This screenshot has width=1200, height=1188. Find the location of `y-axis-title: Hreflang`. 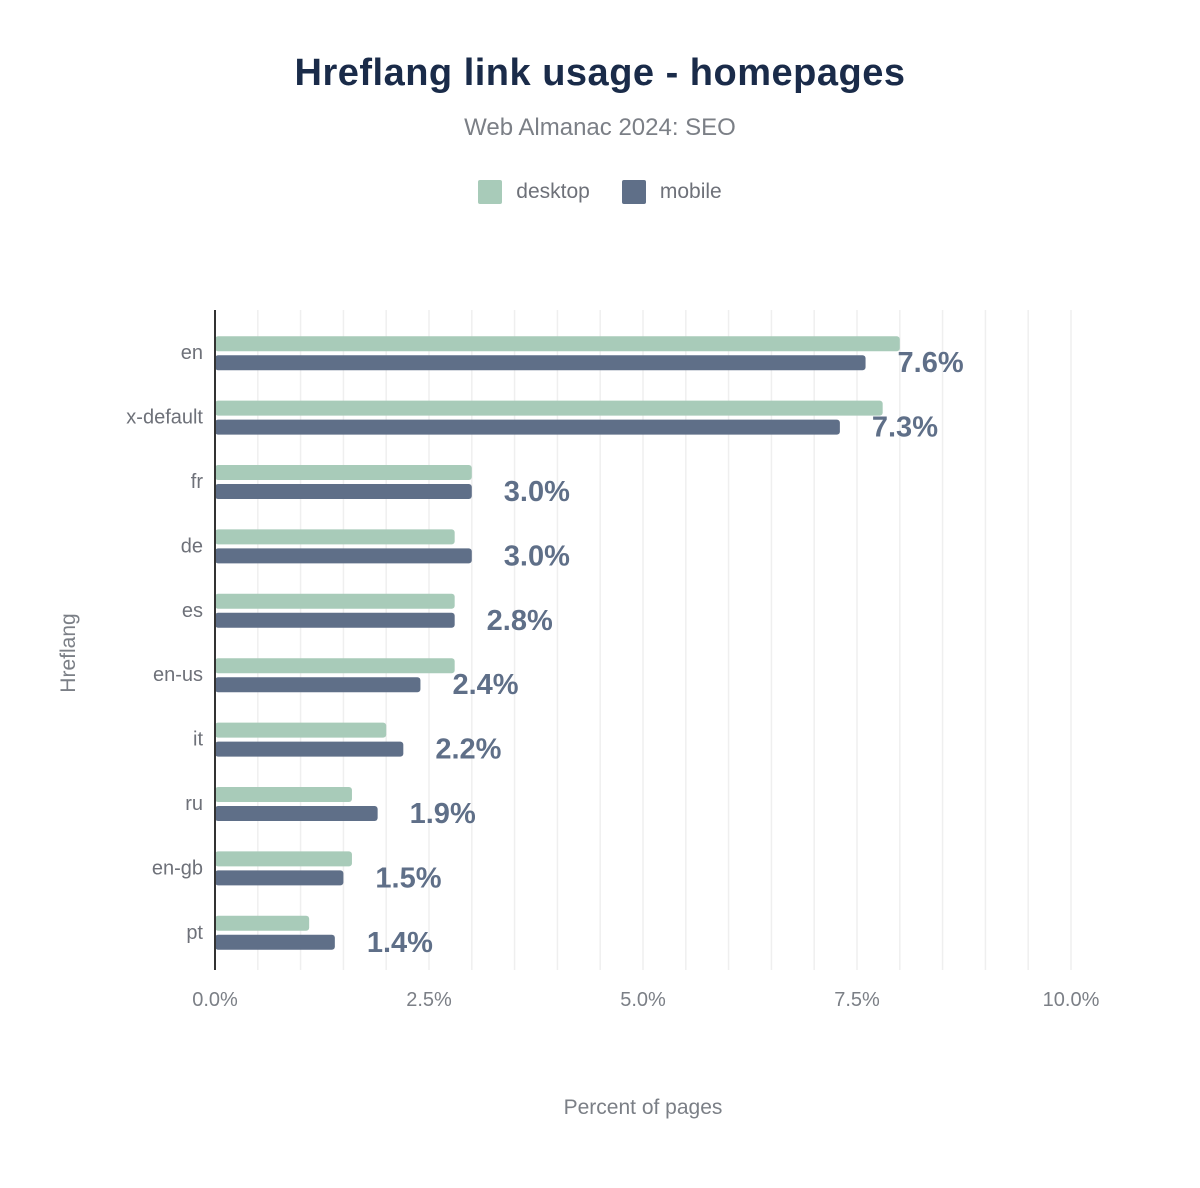

y-axis-title: Hreflang is located at coordinates (68, 652).